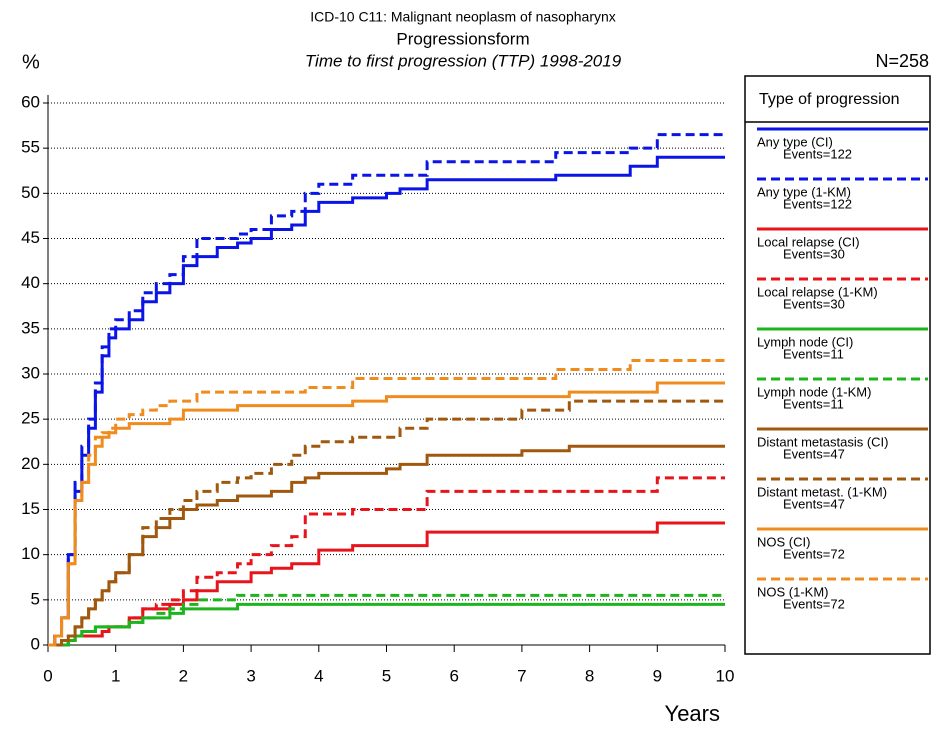  Describe the element at coordinates (453, 675) in the screenshot. I see `x-tick-label: 6` at that location.